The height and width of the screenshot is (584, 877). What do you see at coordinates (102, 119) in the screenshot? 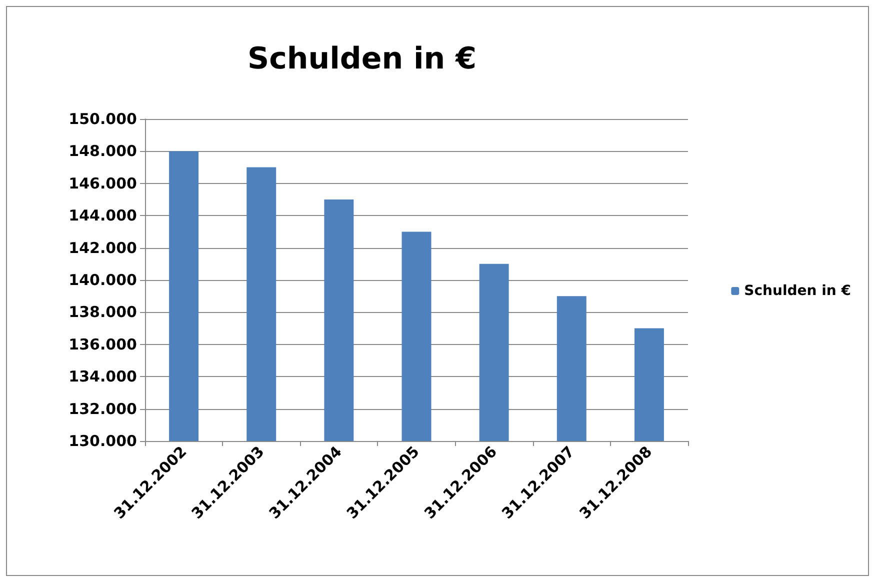
I see `y-tick-label: 150.000` at bounding box center [102, 119].